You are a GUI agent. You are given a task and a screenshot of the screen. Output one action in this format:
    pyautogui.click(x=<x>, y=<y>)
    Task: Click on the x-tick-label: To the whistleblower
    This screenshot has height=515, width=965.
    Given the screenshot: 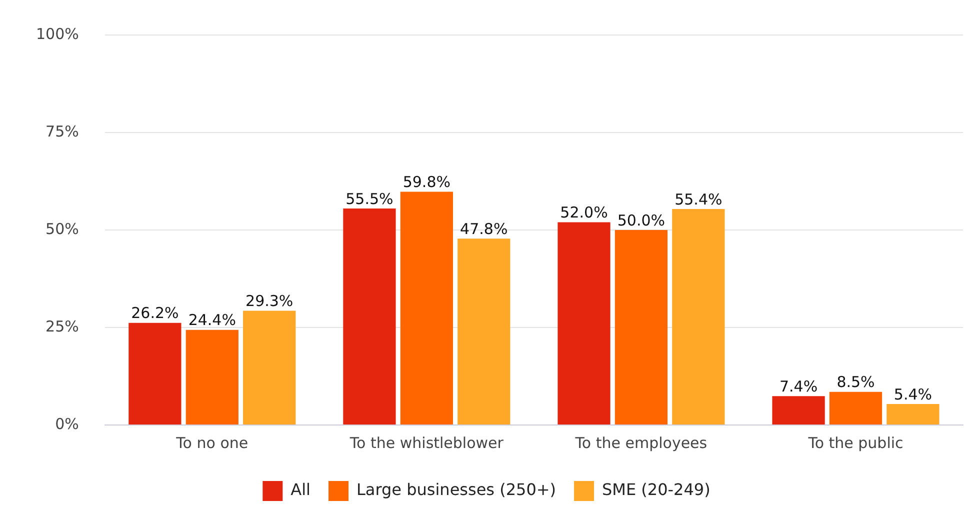 What is the action you would take?
    pyautogui.click(x=426, y=443)
    